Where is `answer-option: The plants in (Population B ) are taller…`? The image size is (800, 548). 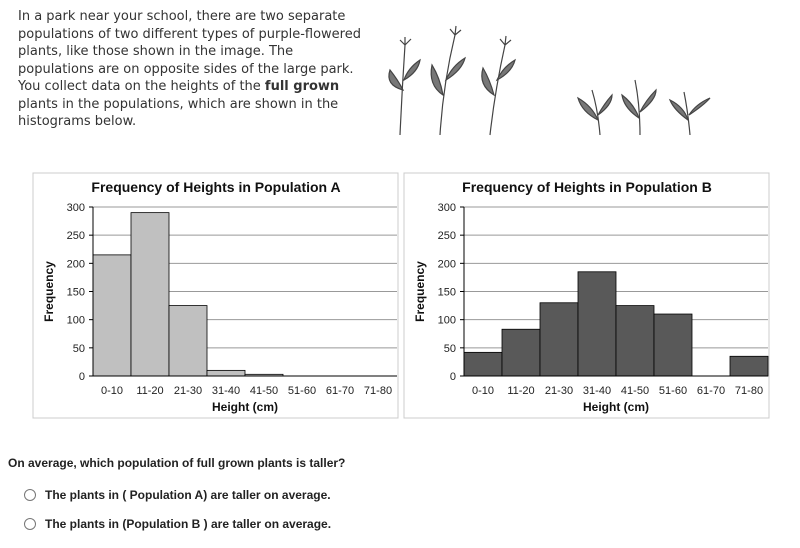 answer-option: The plants in (Population B ) are taller… is located at coordinates (177, 524).